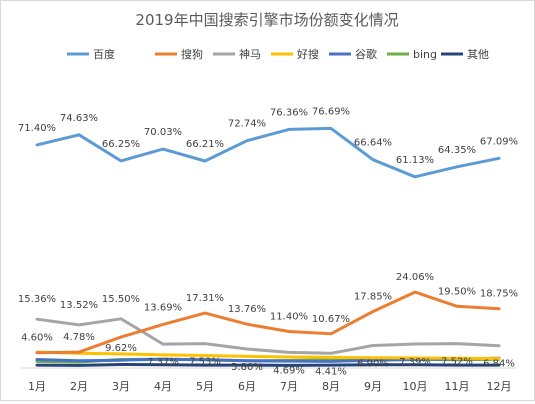 The image size is (535, 404). Describe the element at coordinates (79, 386) in the screenshot. I see `x-tick-label: 2月` at that location.